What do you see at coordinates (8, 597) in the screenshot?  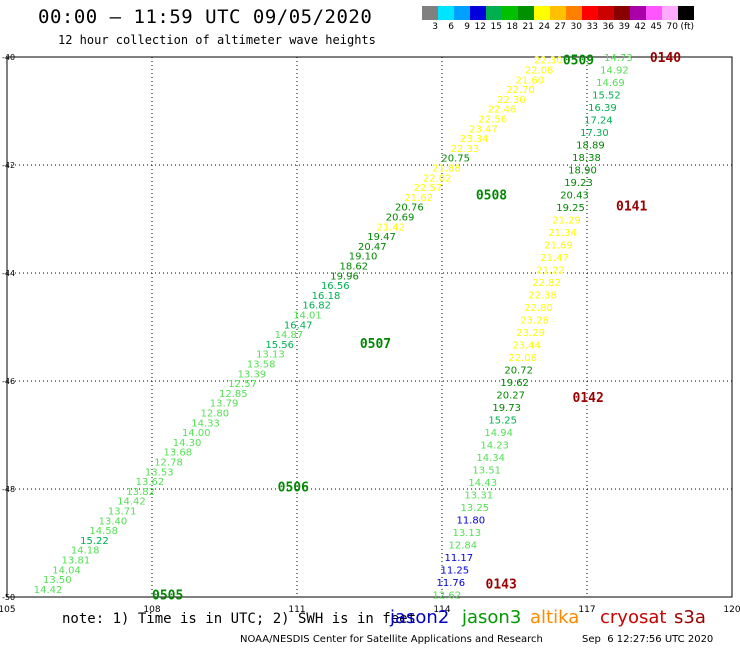 I see `y-tick-label: -50` at bounding box center [8, 597].